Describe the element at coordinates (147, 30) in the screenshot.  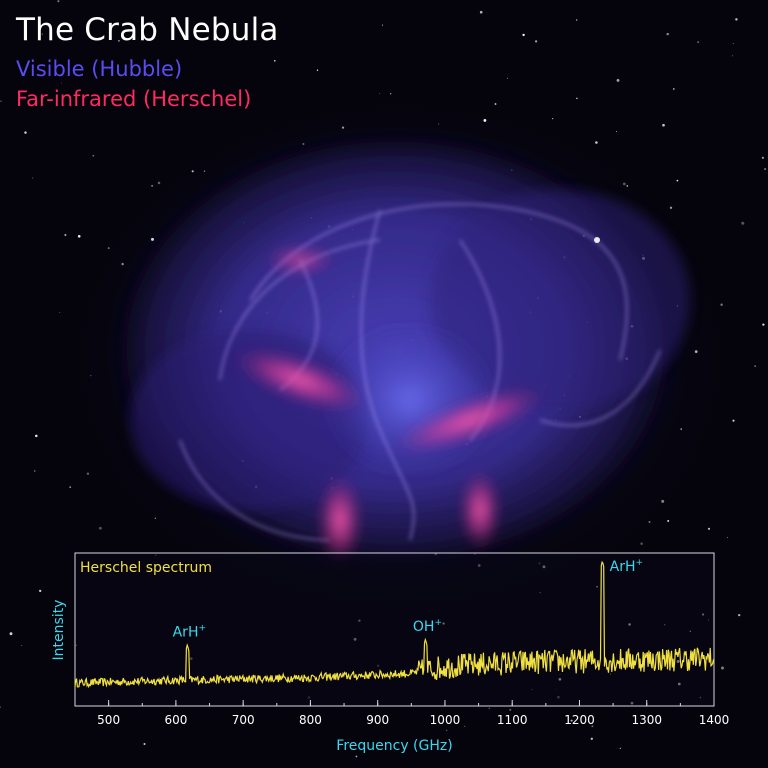
I see `page-title: The Crab Nebula` at that location.